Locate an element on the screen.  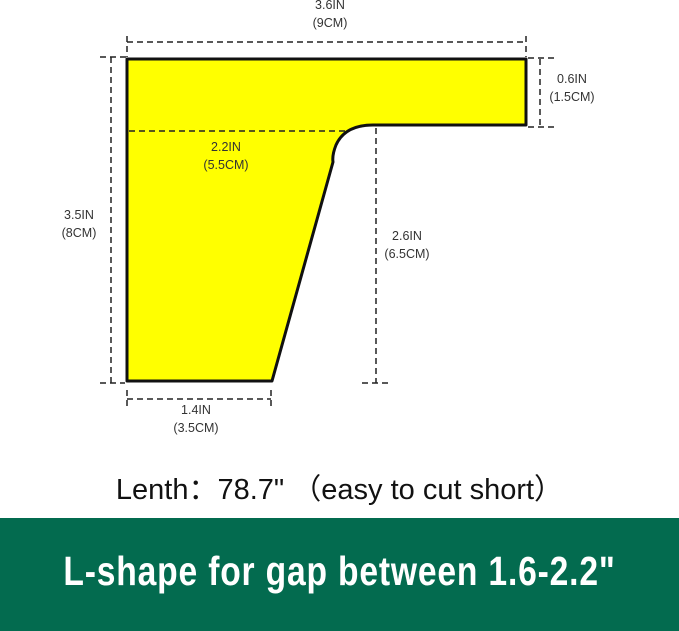
arm-height-label: 0.6IN (1.5CM) is located at coordinates (572, 88).